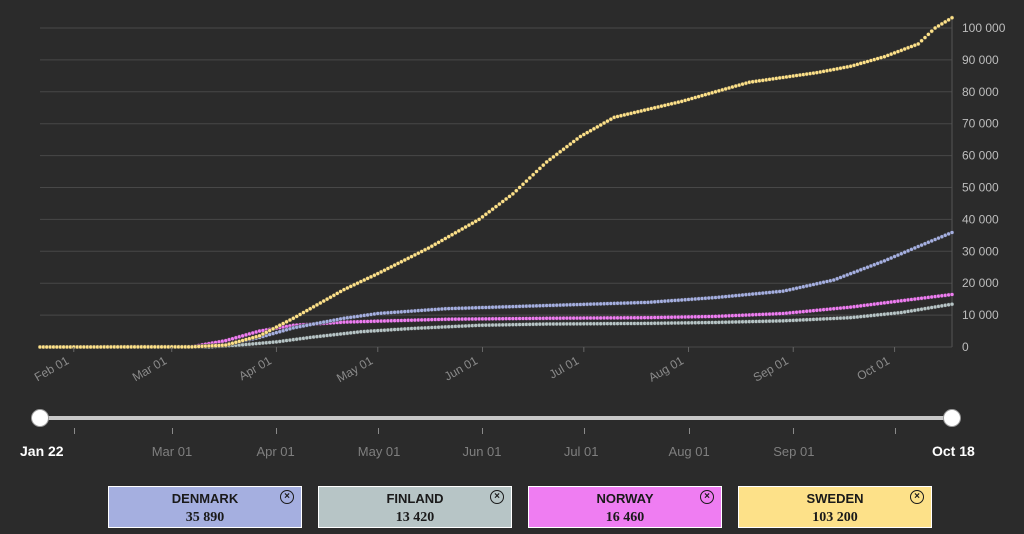 Image resolution: width=1024 pixels, height=534 pixels. I want to click on x-tick-label: Feb 01, so click(52, 368).